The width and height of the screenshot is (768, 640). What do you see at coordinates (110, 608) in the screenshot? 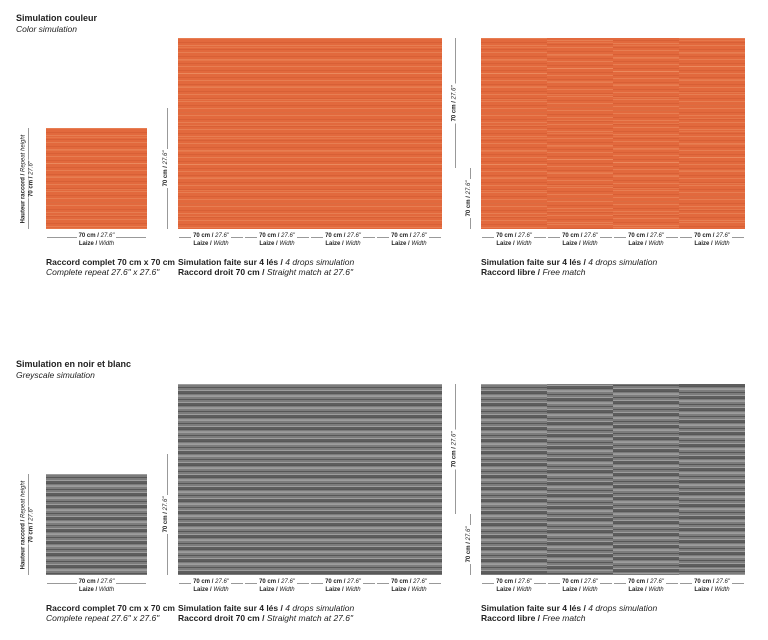
I see `caption-line: Raccord complet 70 cm x 70 cm` at bounding box center [110, 608].